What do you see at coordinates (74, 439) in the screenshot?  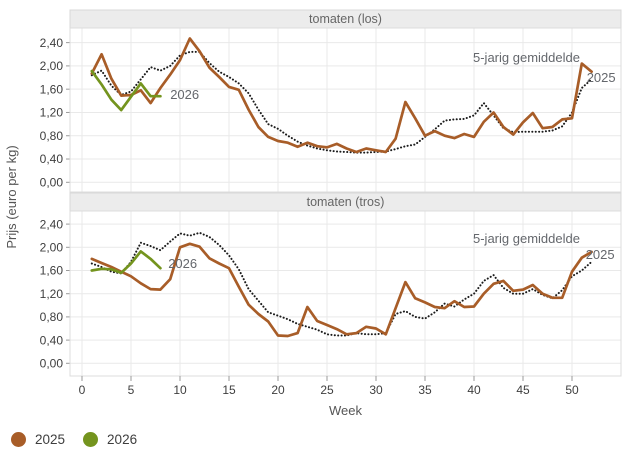 I see `chart-legend: 2025 2026` at bounding box center [74, 439].